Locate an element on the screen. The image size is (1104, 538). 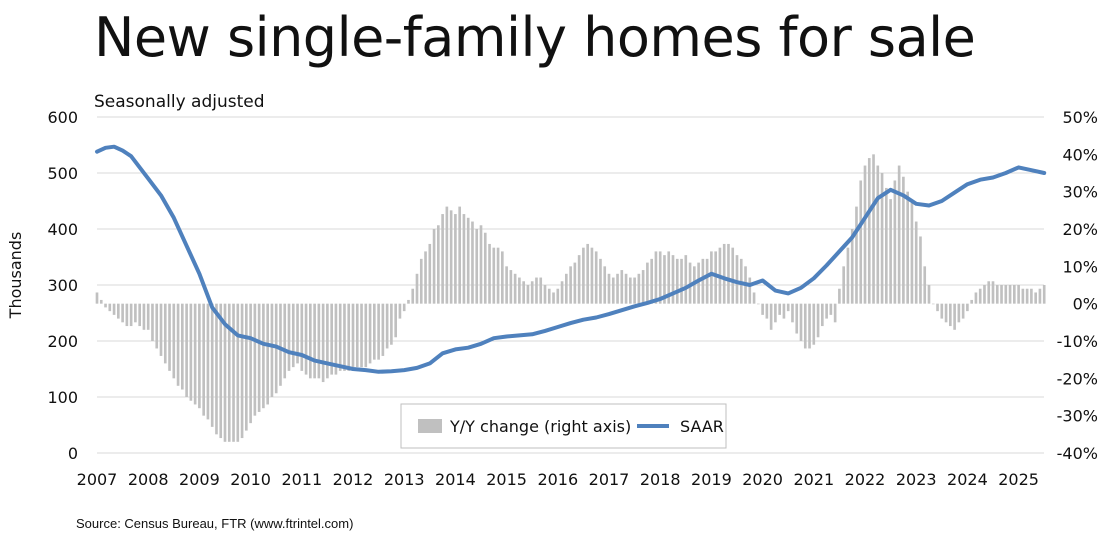
x-tick-label: 2024 is located at coordinates (967, 479).